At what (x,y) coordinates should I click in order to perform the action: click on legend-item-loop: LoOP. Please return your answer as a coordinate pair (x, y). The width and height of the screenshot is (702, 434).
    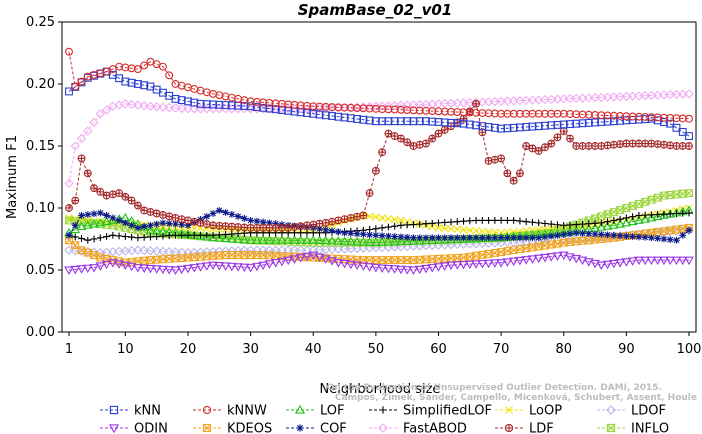
    Looking at the image, I should click on (528, 411).